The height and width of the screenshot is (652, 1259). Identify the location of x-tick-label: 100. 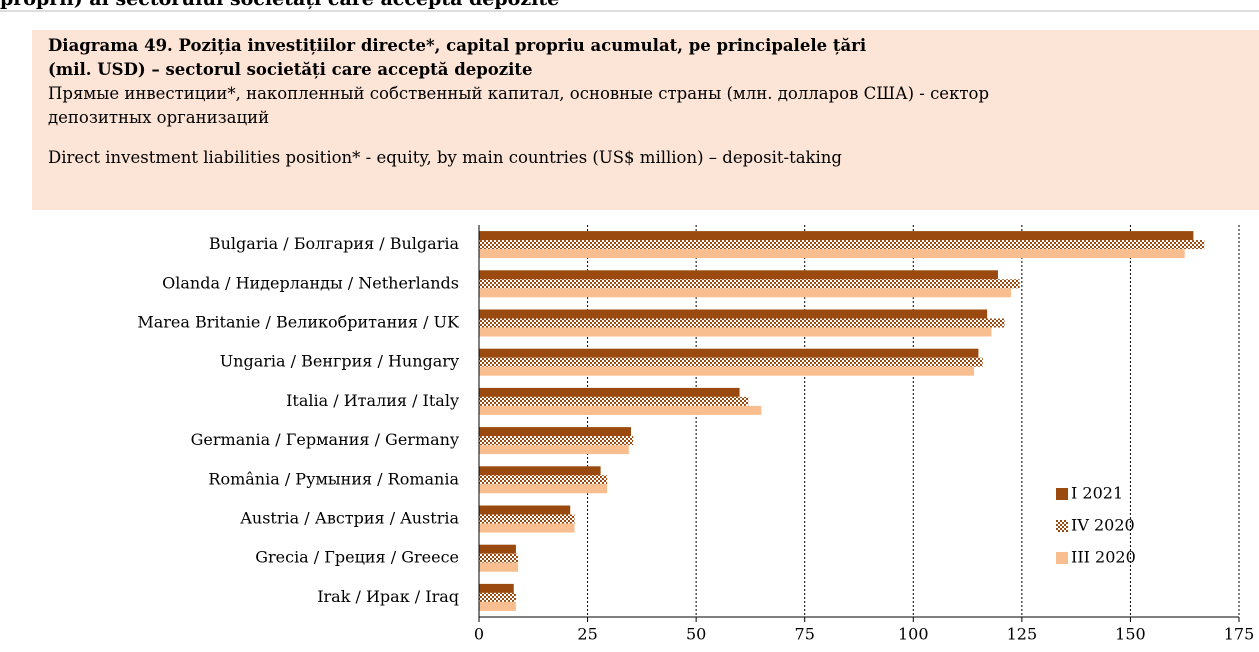
(913, 634).